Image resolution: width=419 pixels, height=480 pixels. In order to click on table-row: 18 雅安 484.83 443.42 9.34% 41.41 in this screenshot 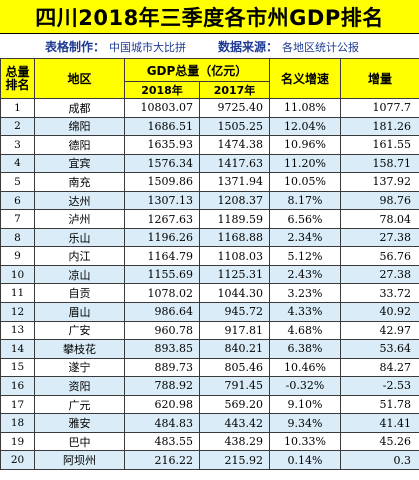, I will do `click(209, 423)`.